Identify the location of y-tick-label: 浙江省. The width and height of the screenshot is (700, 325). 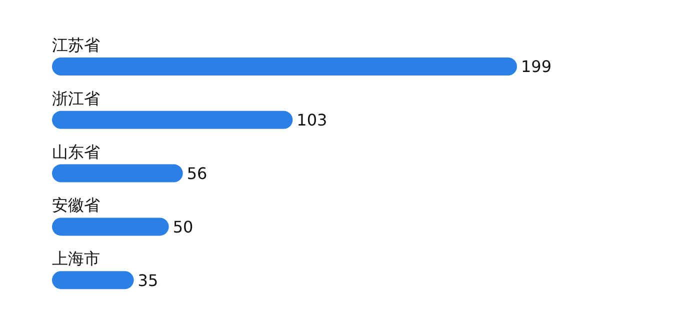
(76, 98).